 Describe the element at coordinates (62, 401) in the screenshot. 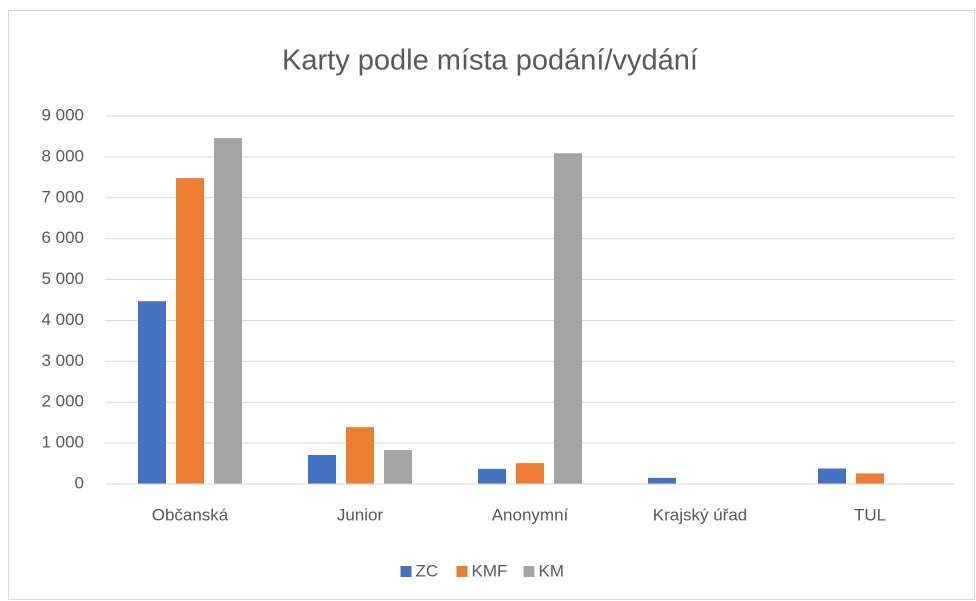

I see `y-tick-label: 2 000` at that location.